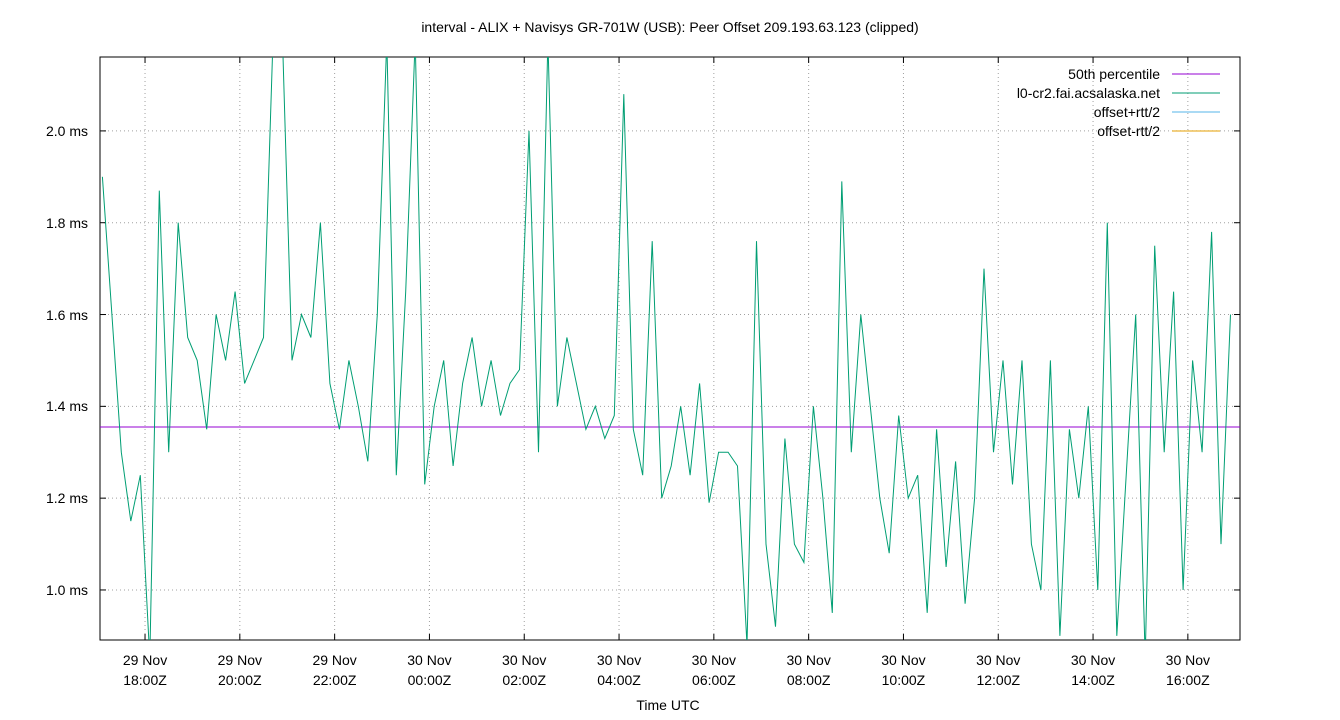 This screenshot has height=720, width=1340. What do you see at coordinates (66, 406) in the screenshot?
I see `y-tick-label: 1.4 ms` at bounding box center [66, 406].